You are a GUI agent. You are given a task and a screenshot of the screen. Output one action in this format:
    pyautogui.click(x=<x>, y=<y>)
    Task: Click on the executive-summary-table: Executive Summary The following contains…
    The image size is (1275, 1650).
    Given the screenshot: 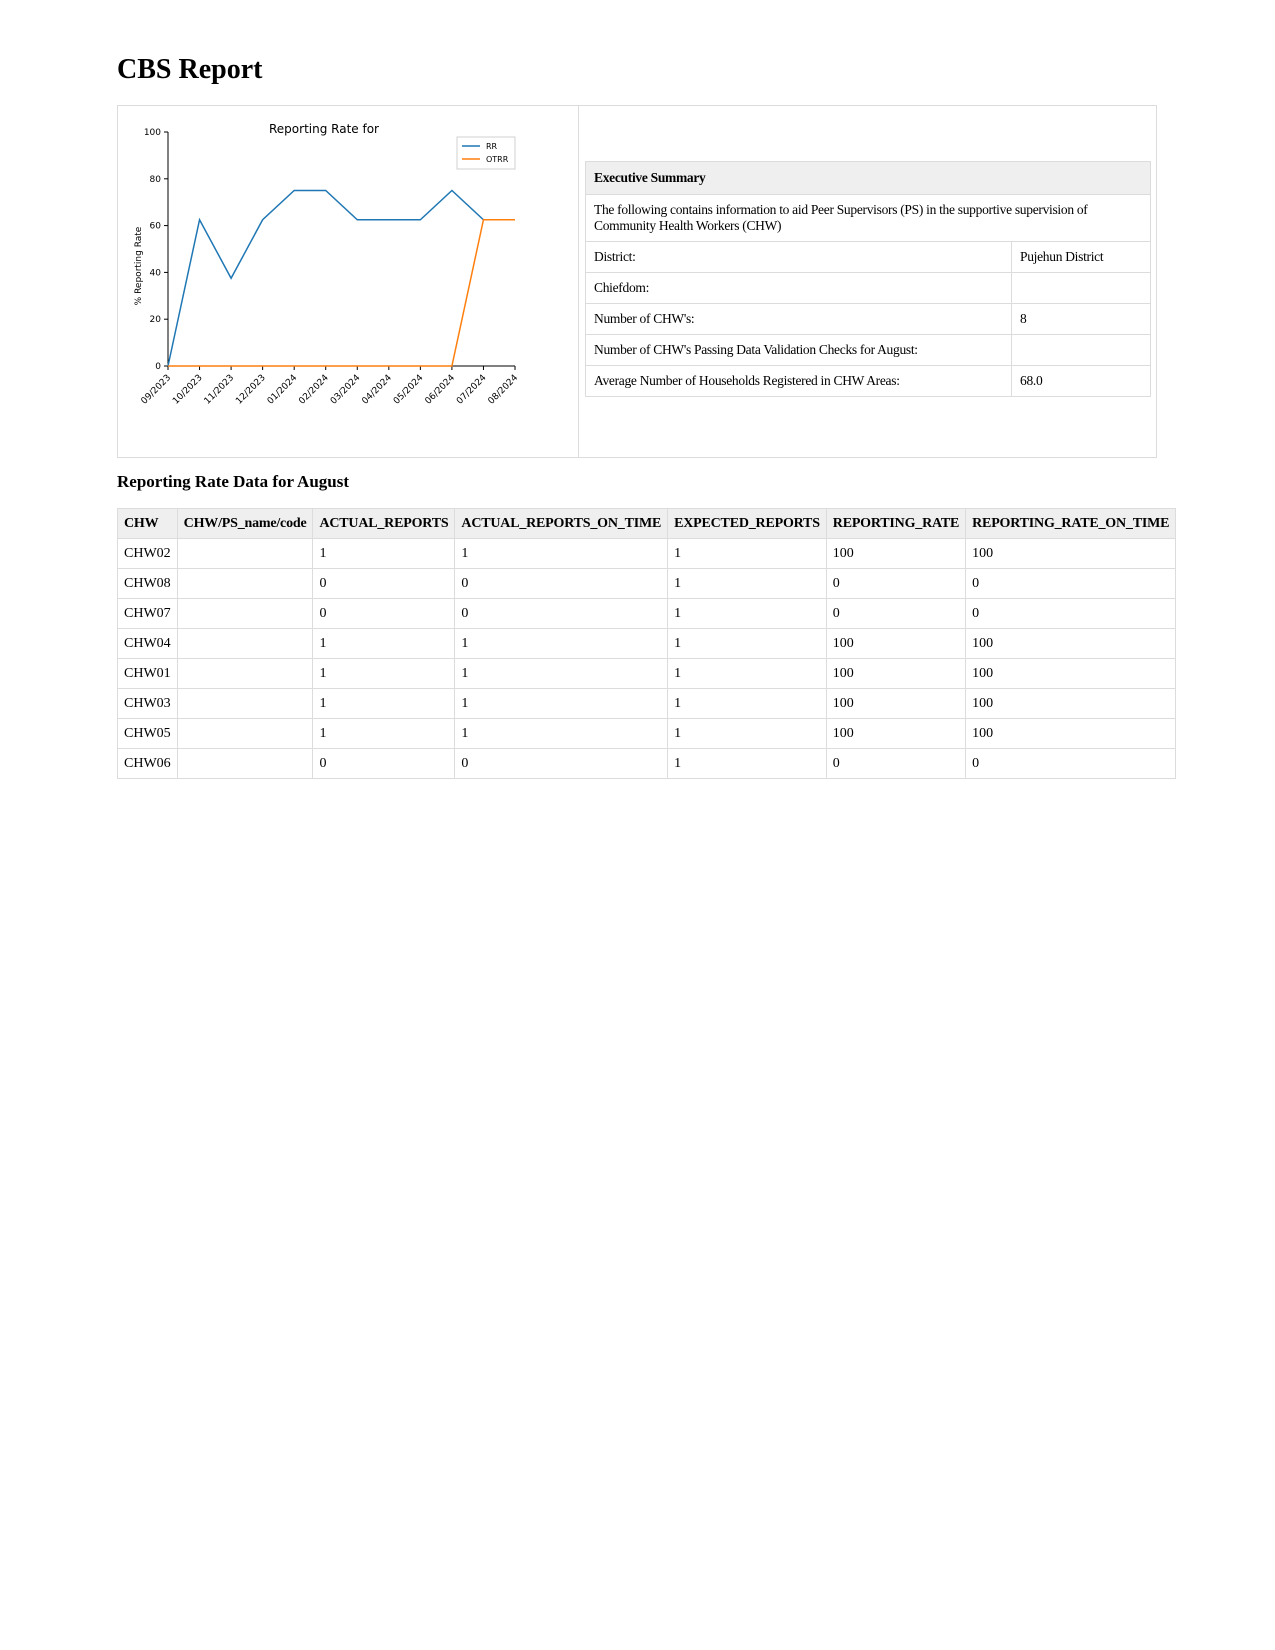 What is the action you would take?
    pyautogui.click(x=868, y=279)
    